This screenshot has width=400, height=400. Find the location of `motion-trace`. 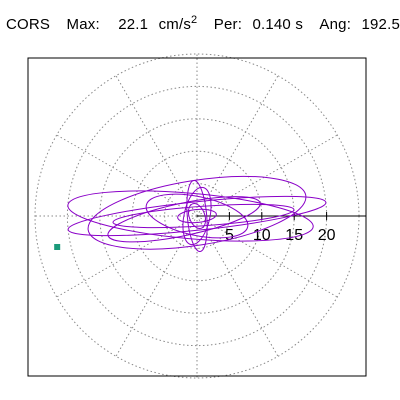

motion-trace is located at coordinates (197, 214).